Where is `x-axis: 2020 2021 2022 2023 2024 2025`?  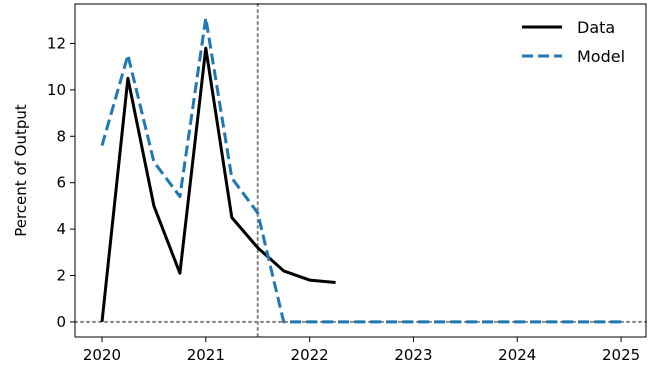
x-axis: 2020 2021 2022 2023 2024 2025 is located at coordinates (361, 350).